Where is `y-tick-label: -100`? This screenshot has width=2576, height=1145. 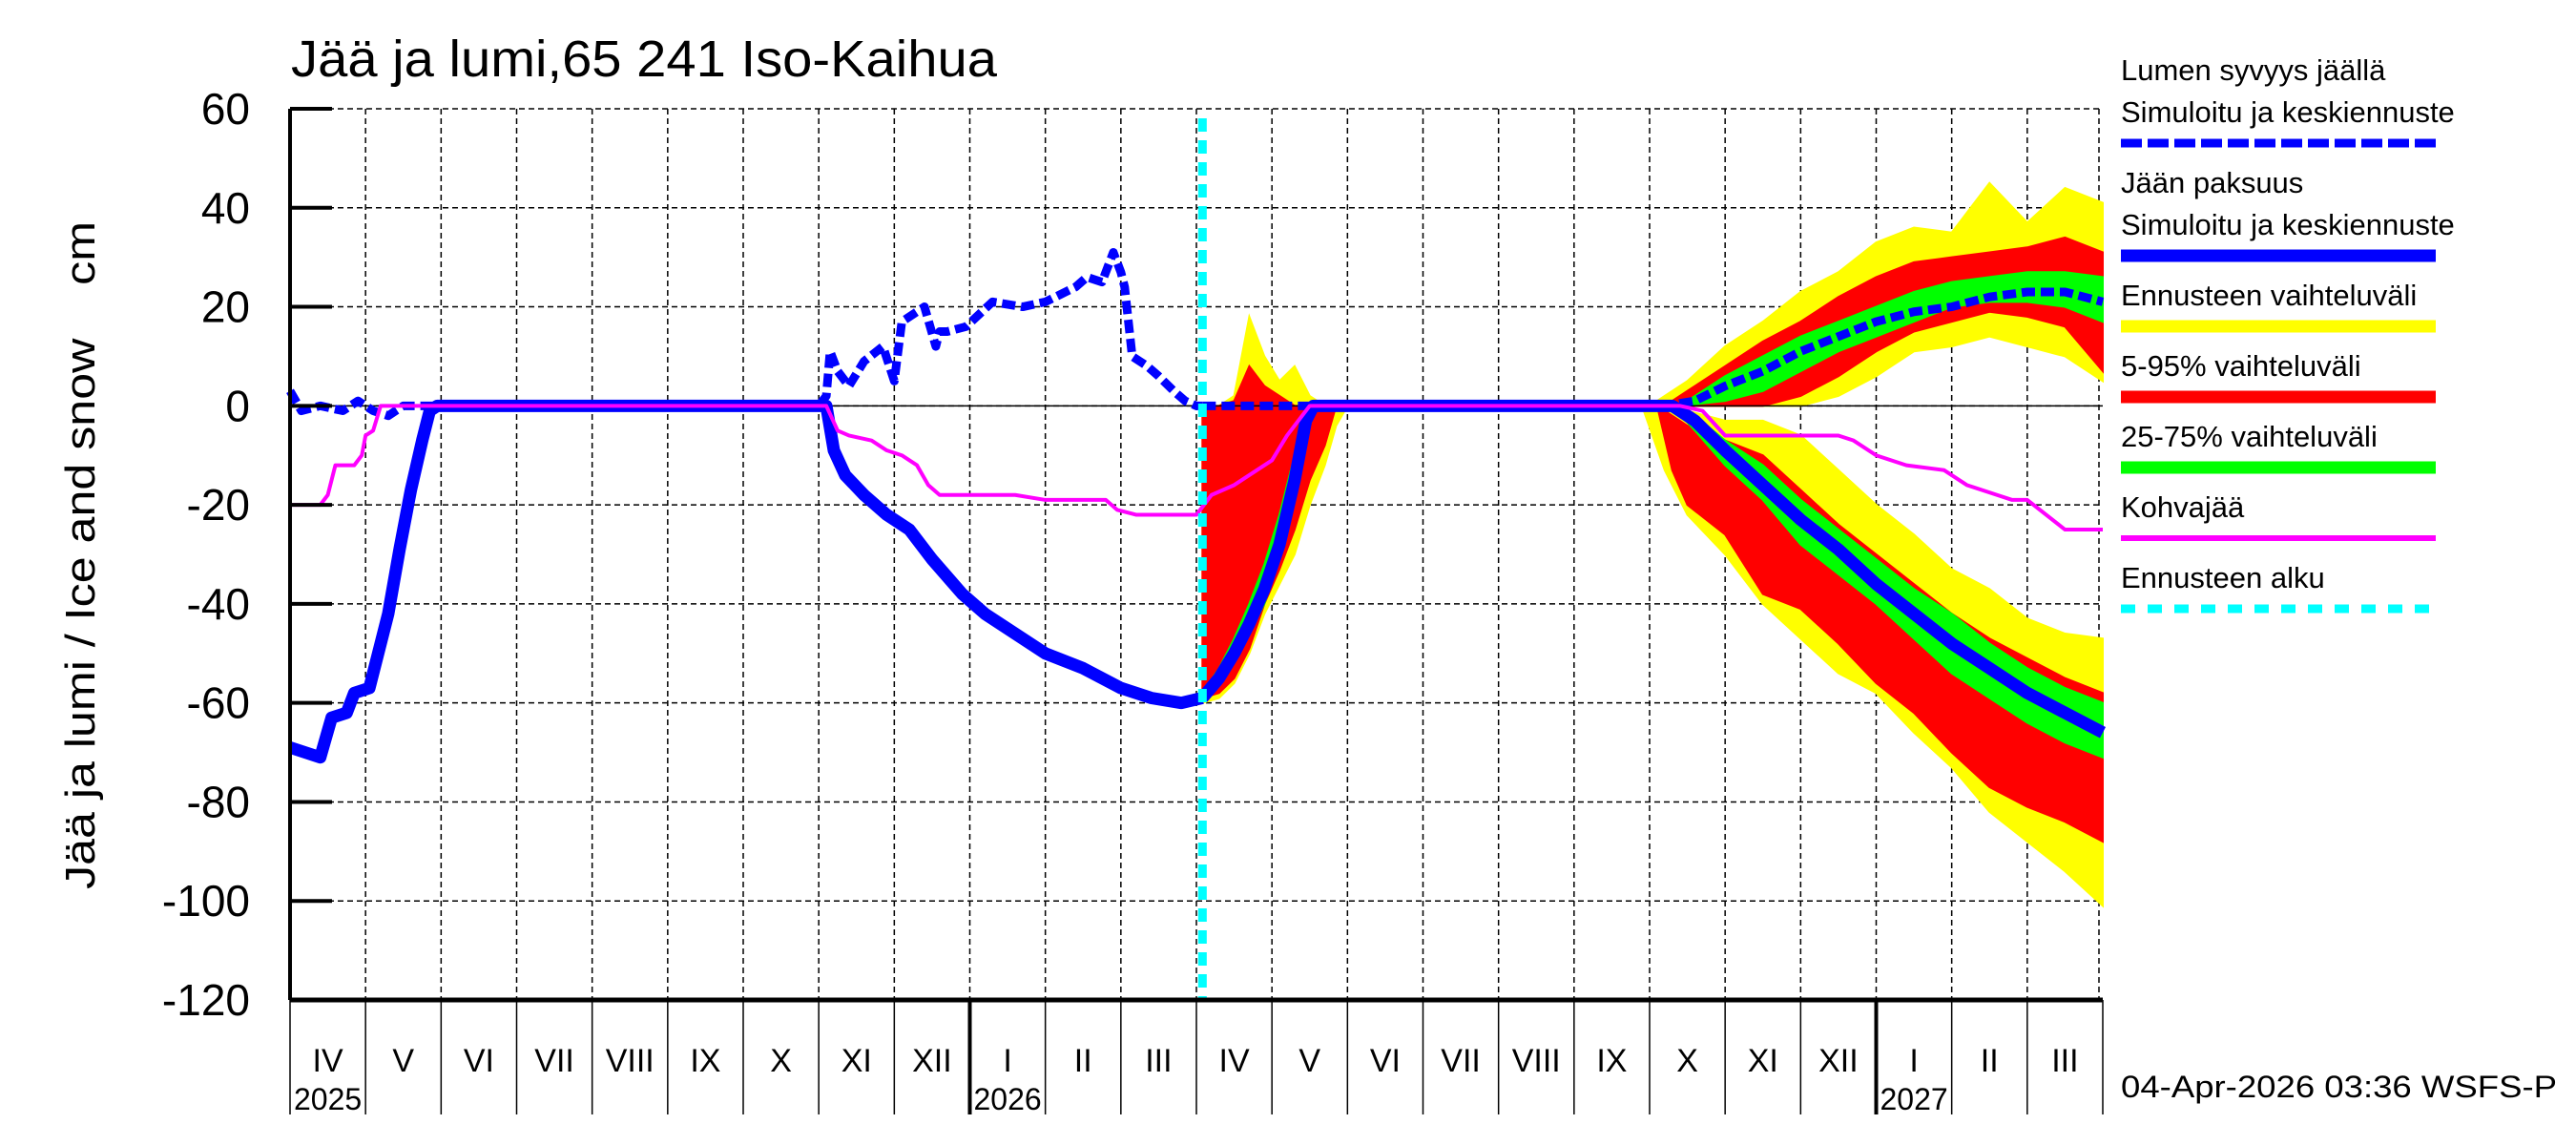 y-tick-label: -100 is located at coordinates (206, 901).